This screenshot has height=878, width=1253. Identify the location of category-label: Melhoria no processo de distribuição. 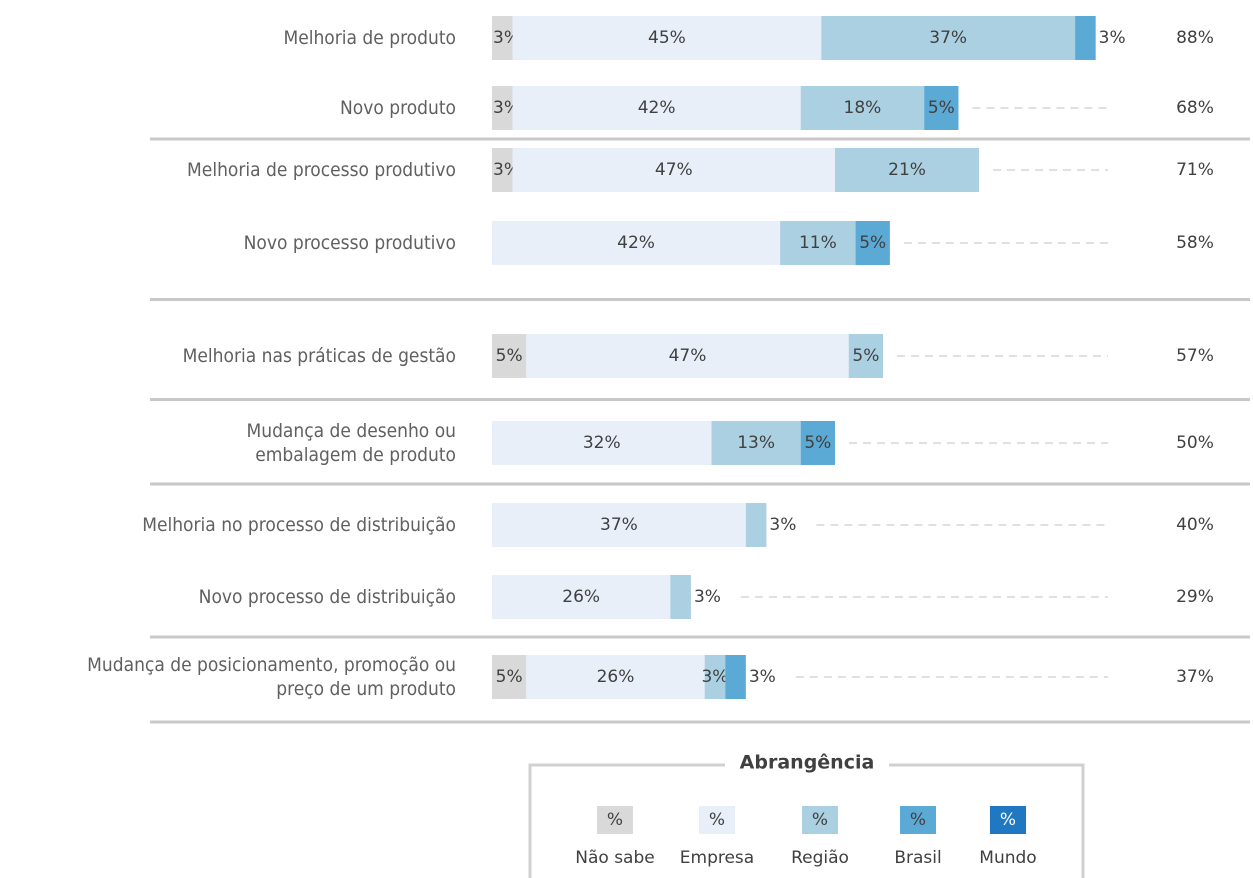
(299, 525).